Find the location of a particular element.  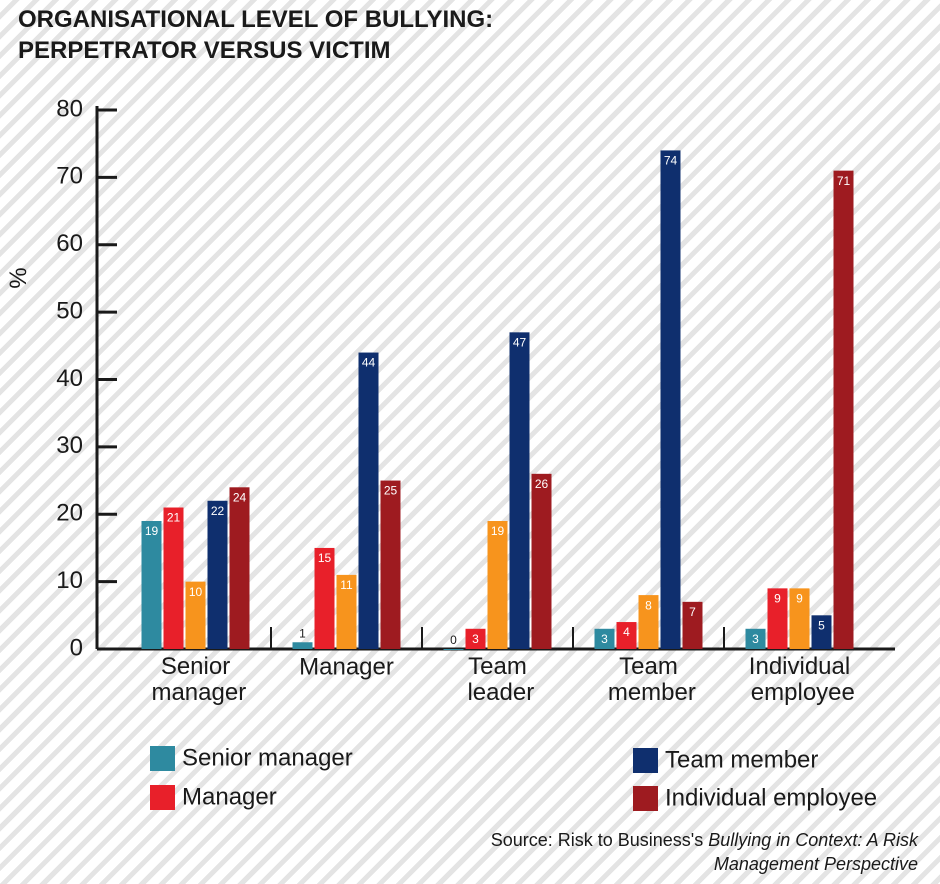

value-label: 74 is located at coordinates (671, 161).